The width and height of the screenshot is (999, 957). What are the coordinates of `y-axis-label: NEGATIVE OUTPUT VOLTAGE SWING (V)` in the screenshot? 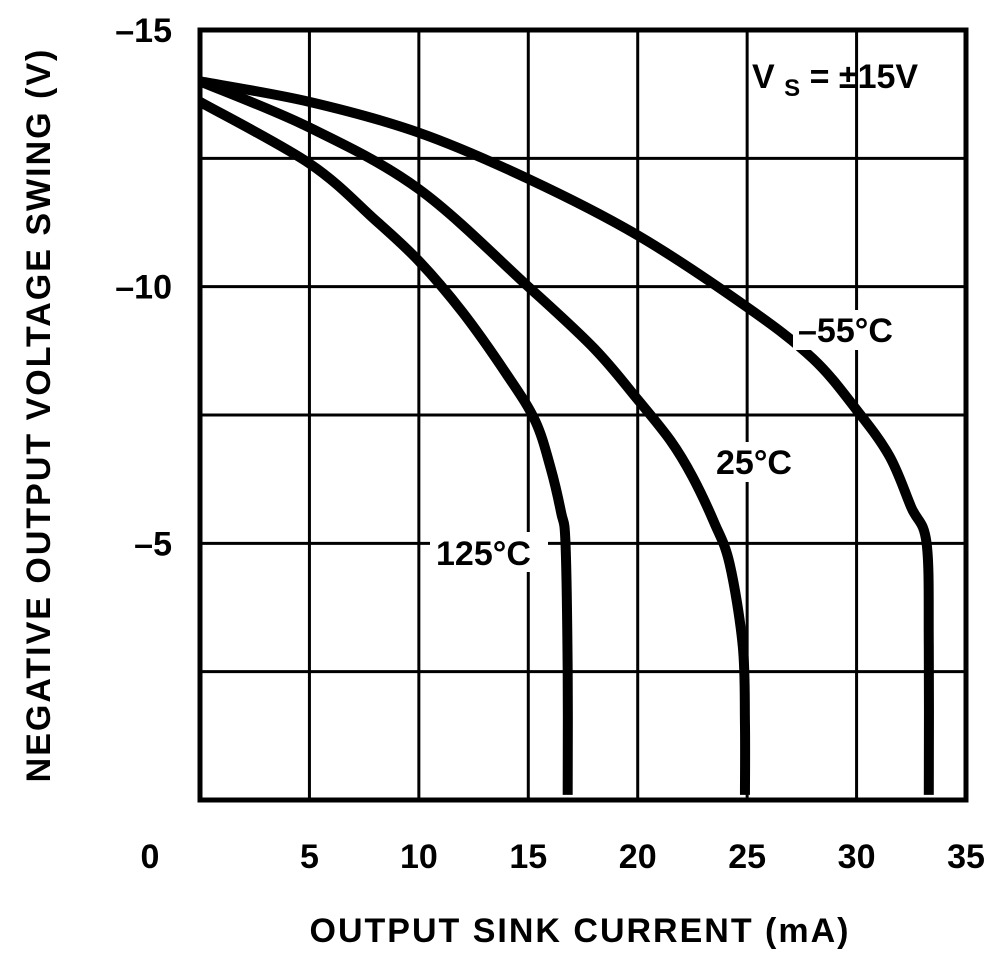 It's located at (39, 415).